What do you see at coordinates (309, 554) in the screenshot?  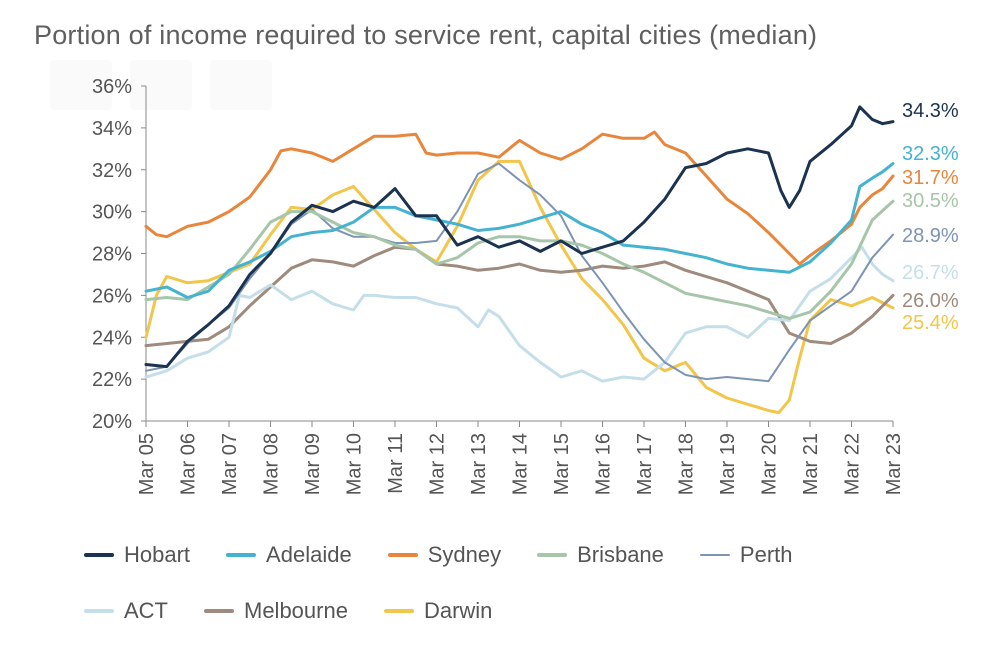 I see `legend-label: Adelaide` at bounding box center [309, 554].